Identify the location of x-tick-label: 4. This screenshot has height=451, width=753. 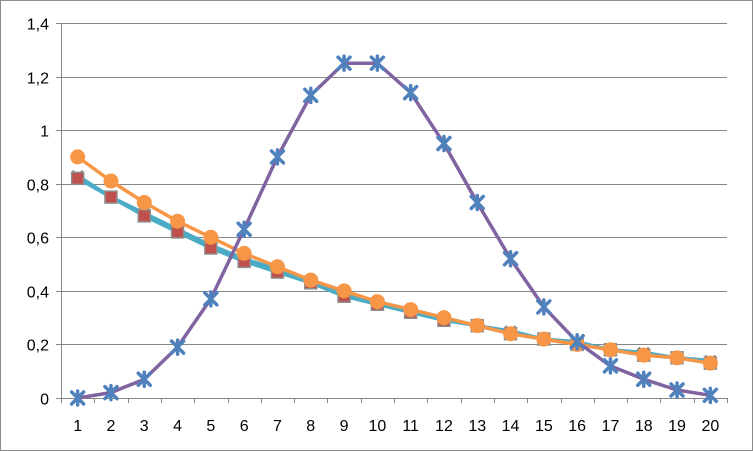
(177, 426).